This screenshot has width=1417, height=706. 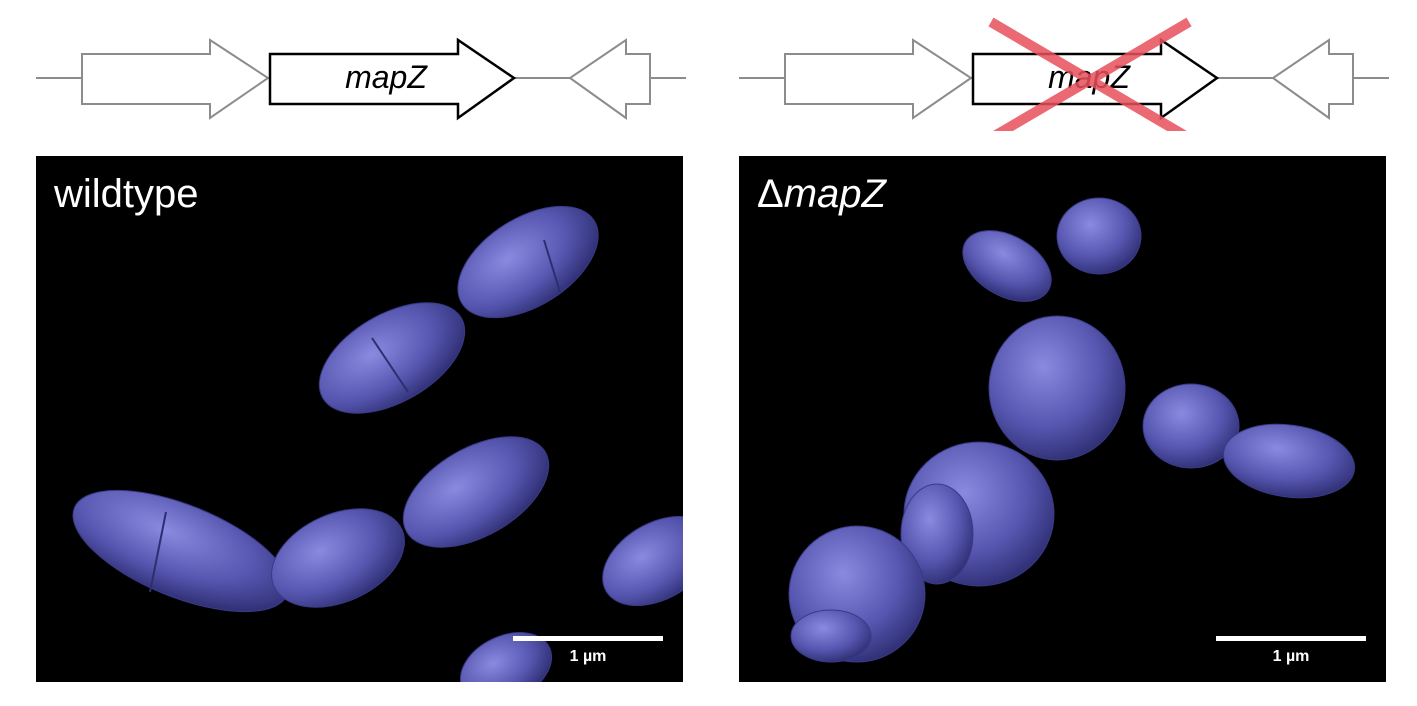 What do you see at coordinates (1090, 80) in the screenshot?
I see `deletion-cross-icon` at bounding box center [1090, 80].